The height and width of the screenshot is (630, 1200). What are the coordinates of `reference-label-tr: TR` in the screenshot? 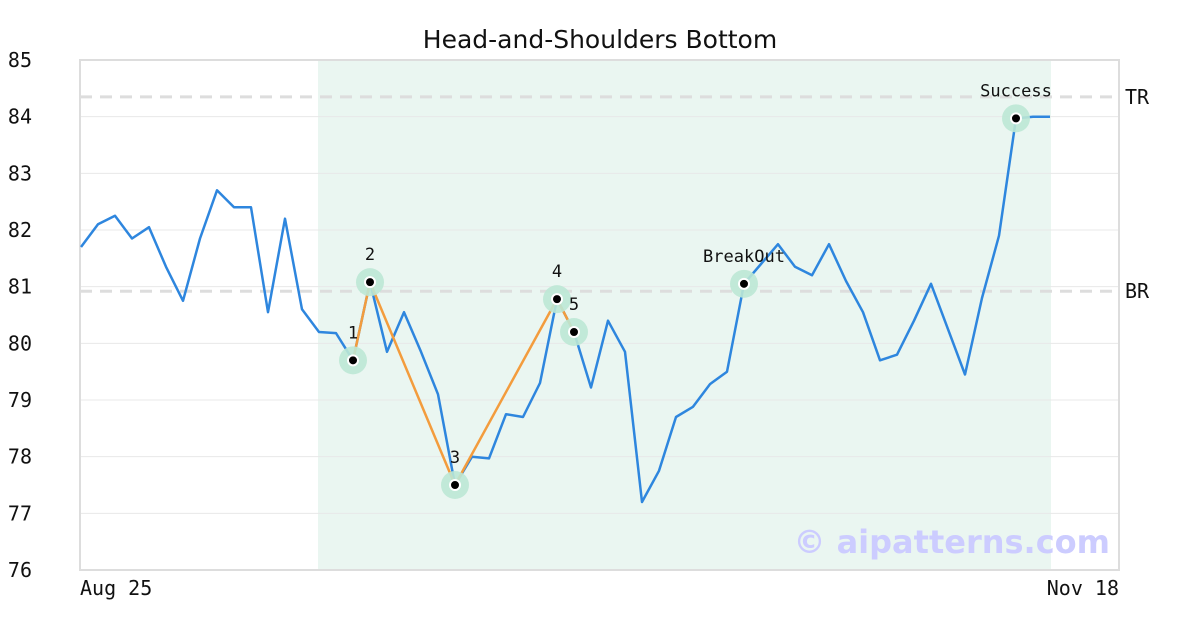 It's located at (1137, 97).